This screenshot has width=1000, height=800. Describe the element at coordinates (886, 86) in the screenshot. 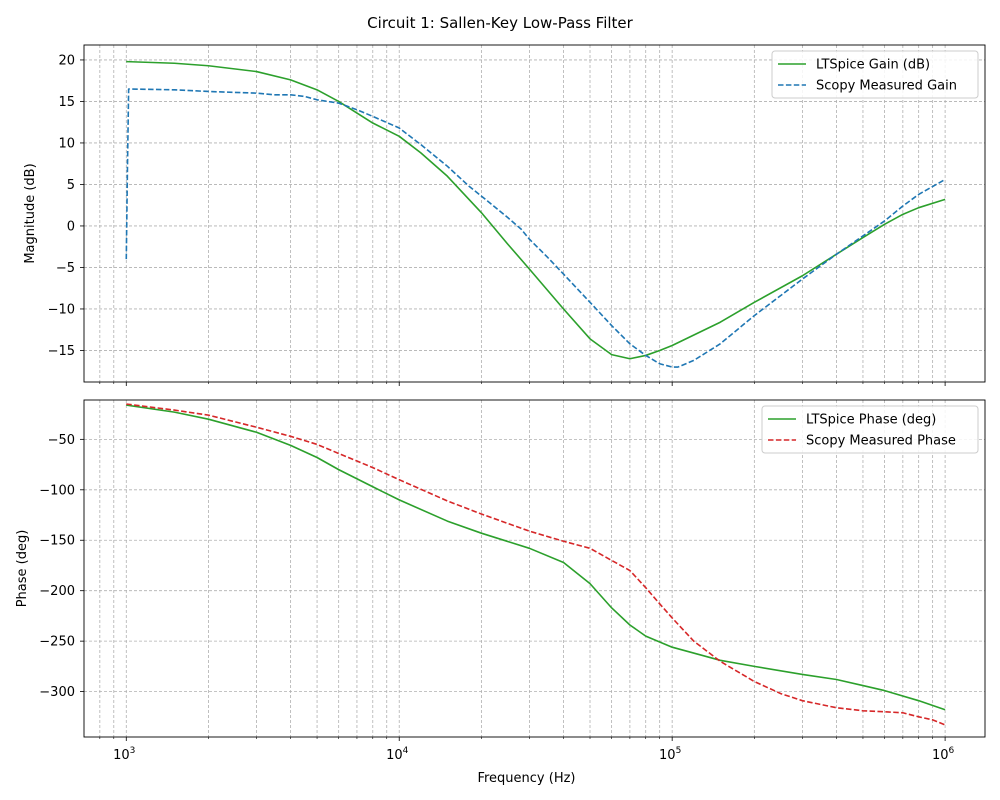

I see `legend-label: Scopy Measured Gain` at that location.